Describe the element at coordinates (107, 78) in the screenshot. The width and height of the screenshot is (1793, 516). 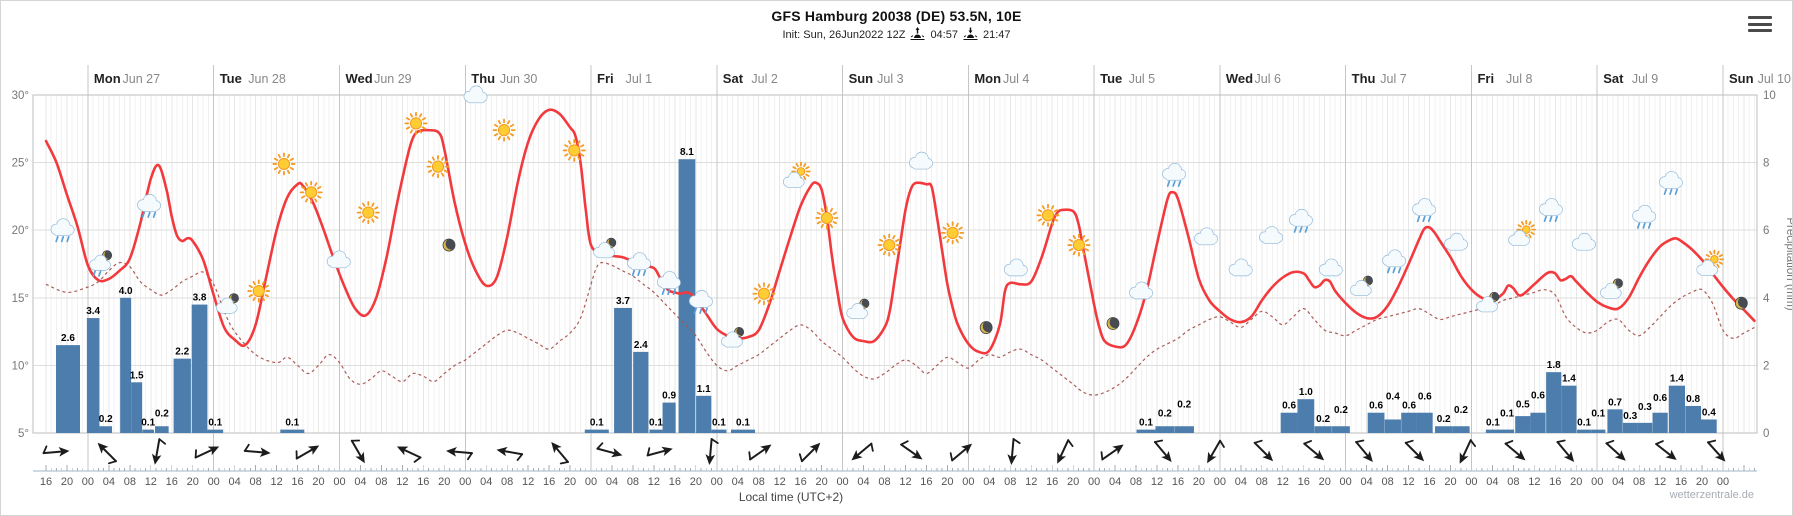
I see `day-label-name: Mon` at that location.